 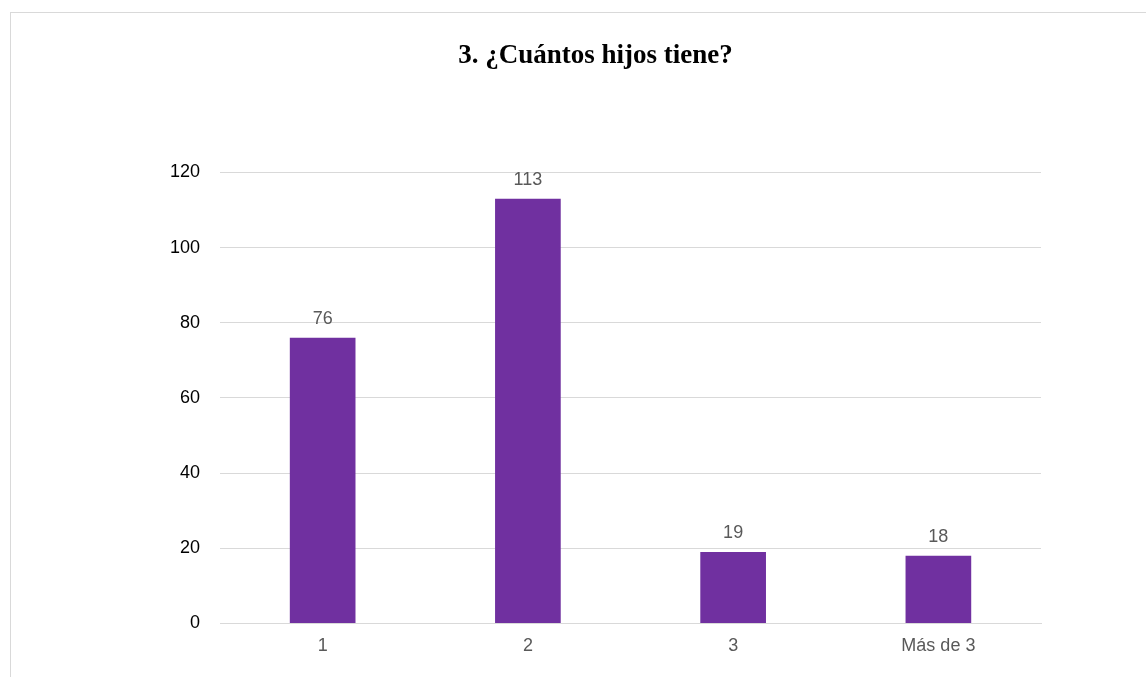 I want to click on data-label: 76, so click(x=322, y=317).